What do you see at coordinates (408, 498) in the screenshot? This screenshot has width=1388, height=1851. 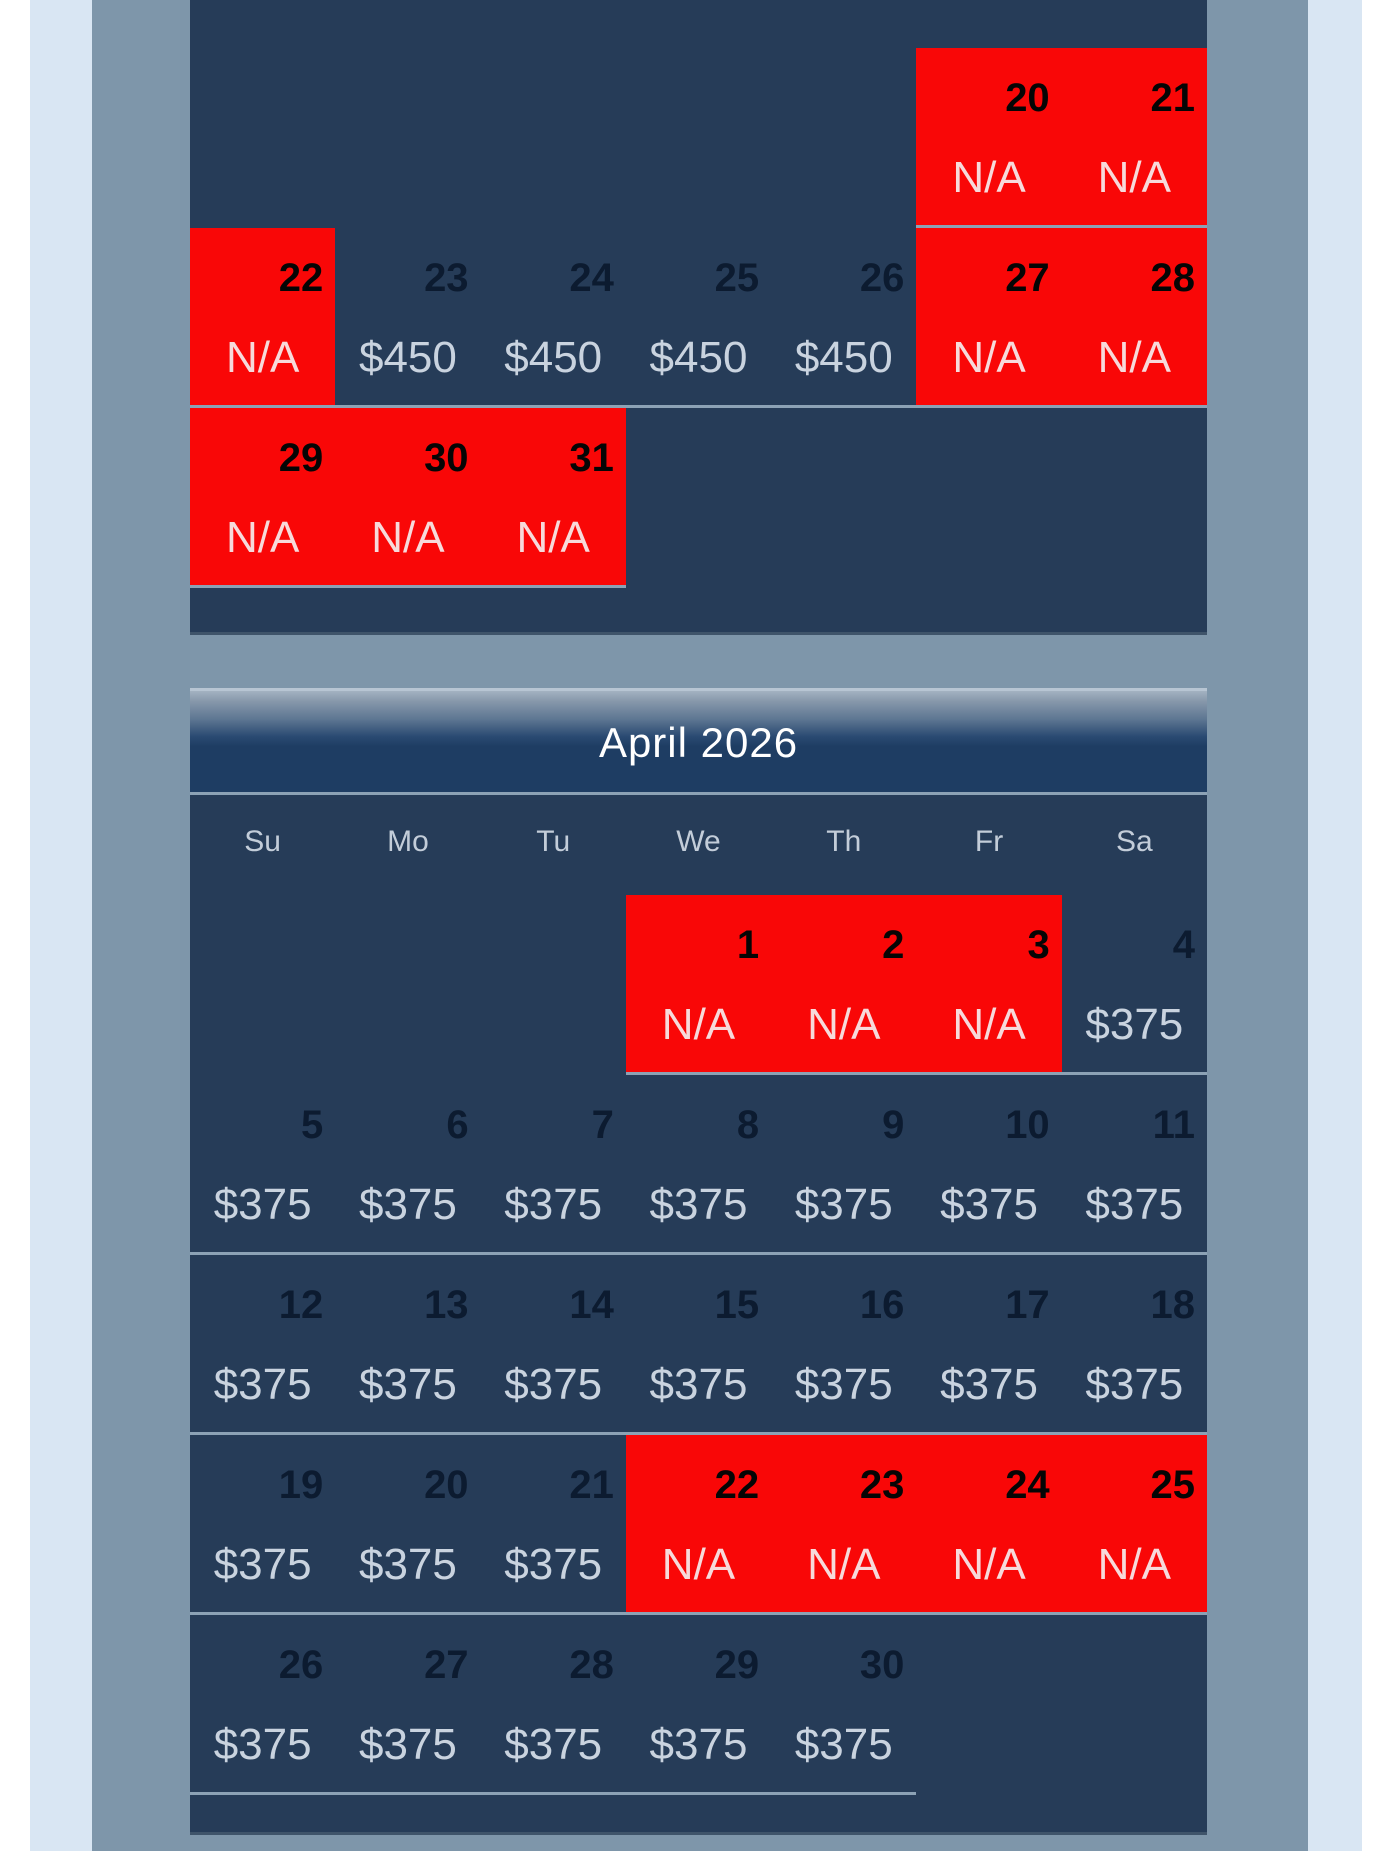 I see `day-cell-march-30: 30 N/A` at bounding box center [408, 498].